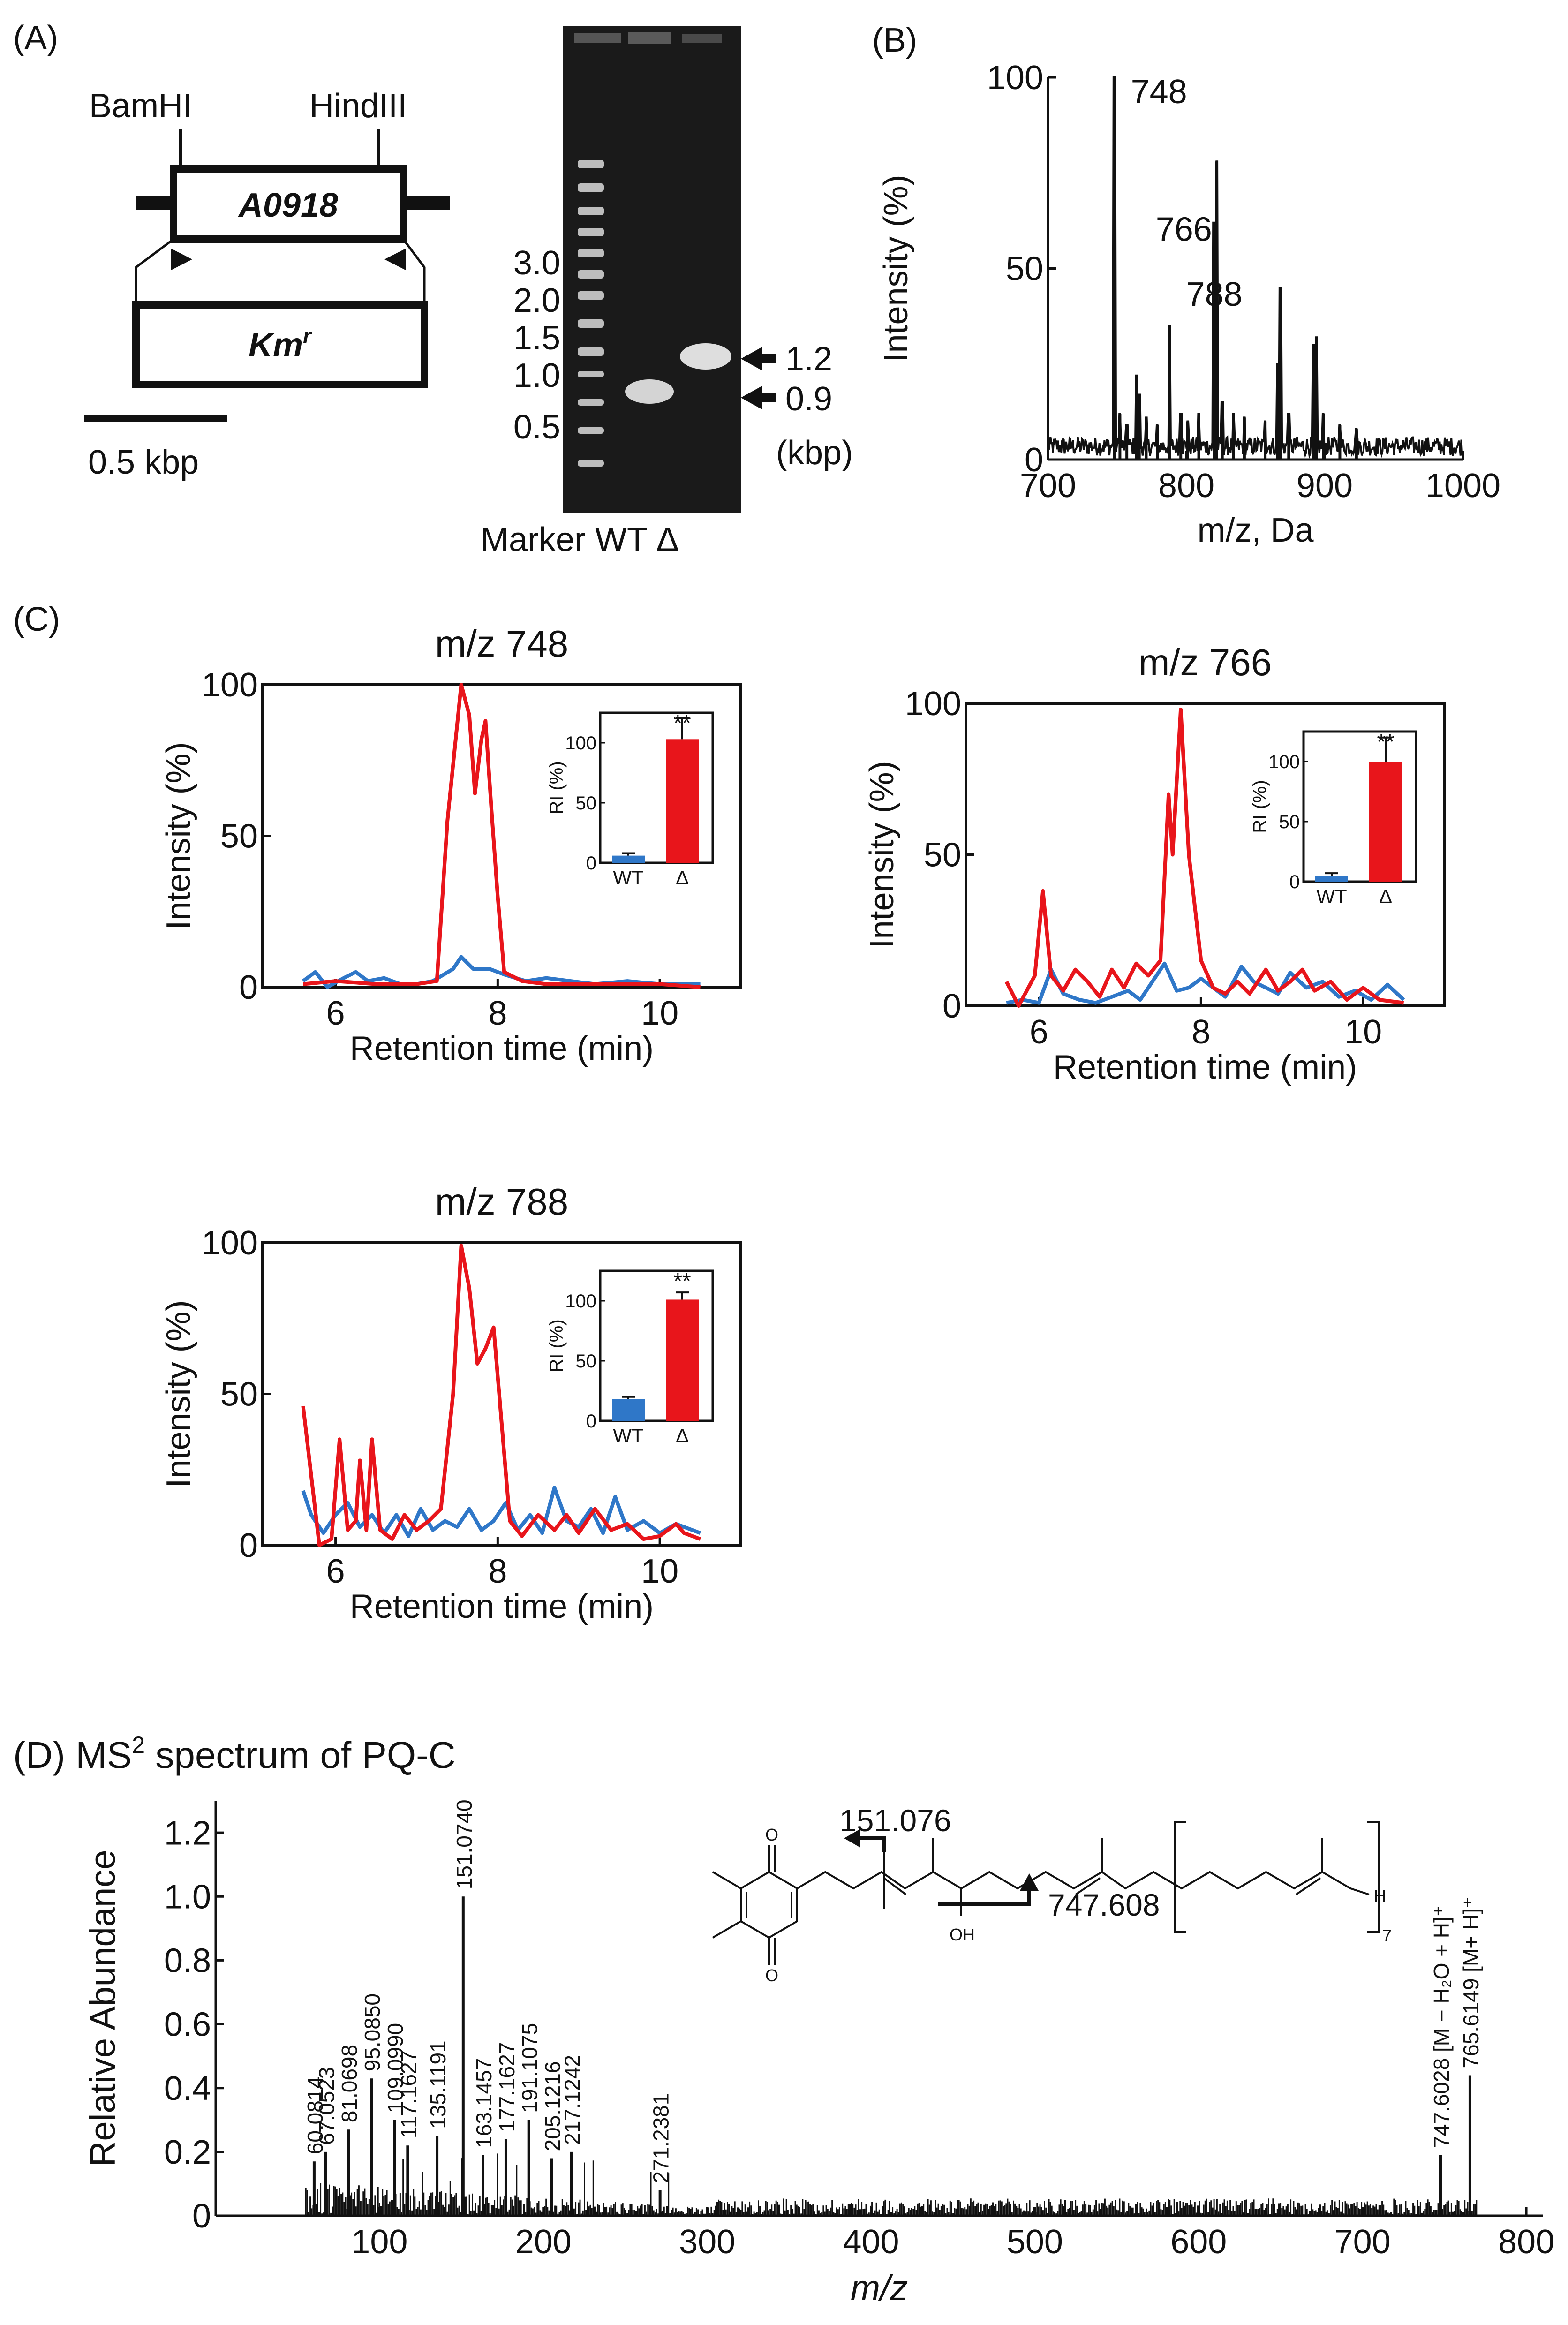  Describe the element at coordinates (358, 106) in the screenshot. I see `hindiii-label: HindIII` at that location.